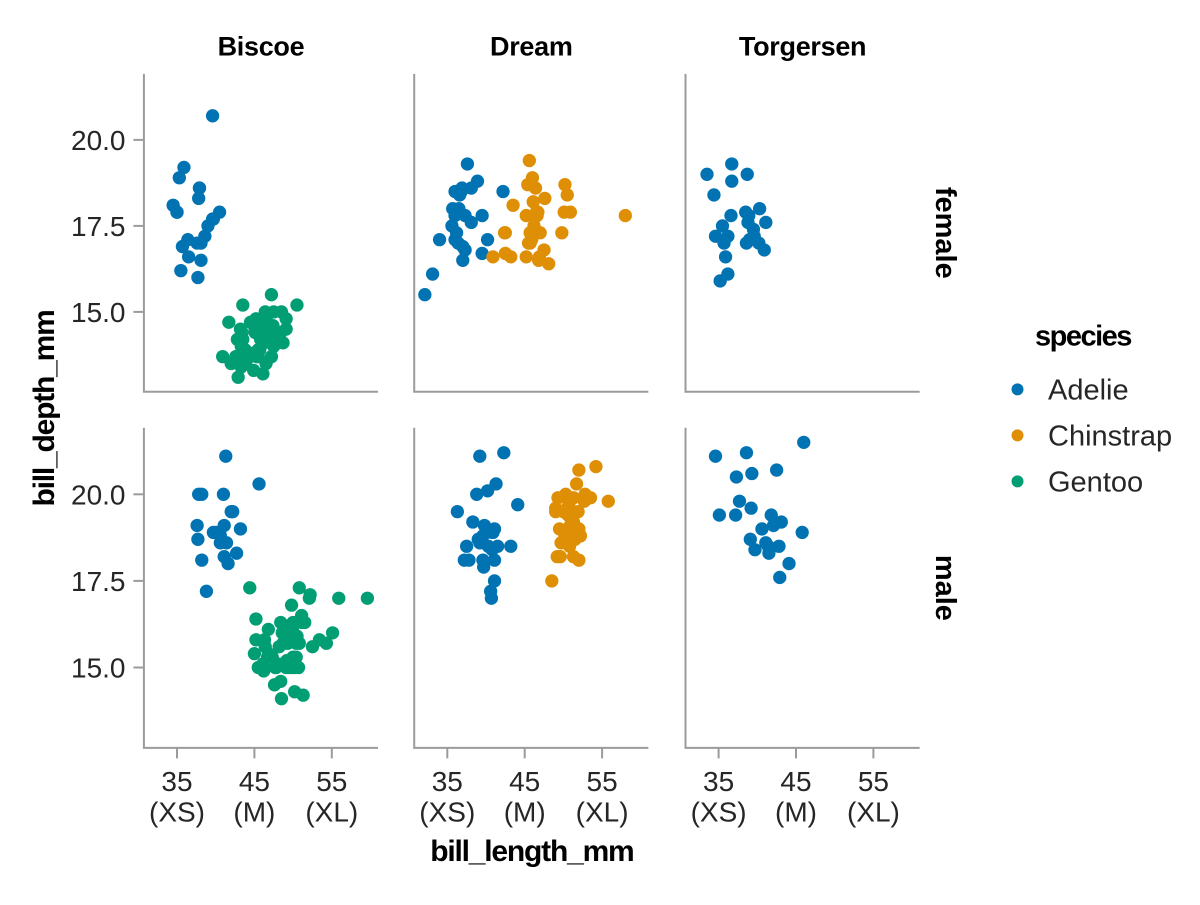  What do you see at coordinates (261, 47) in the screenshot?
I see `svg-text: Biscoe` at bounding box center [261, 47].